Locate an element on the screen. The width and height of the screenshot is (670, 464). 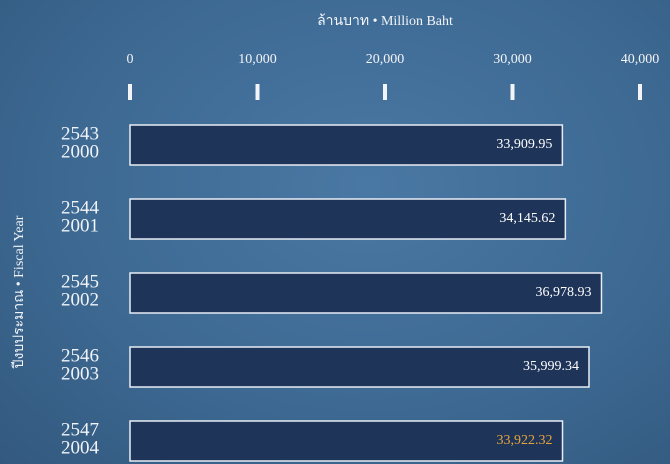
x-tick-label: 40,000 is located at coordinates (640, 59).